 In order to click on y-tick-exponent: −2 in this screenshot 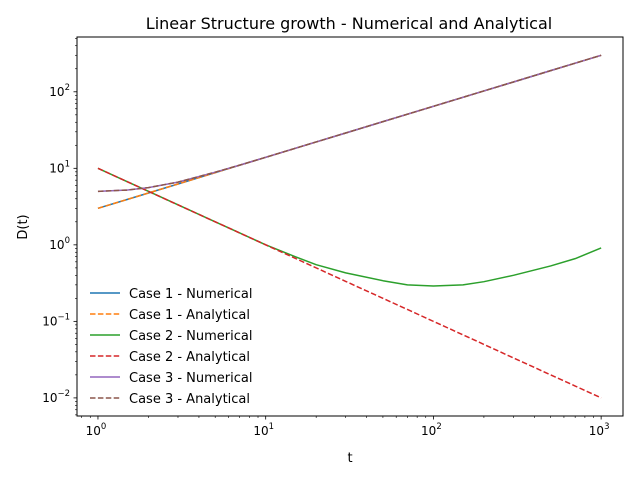, I will do `click(63, 394)`.